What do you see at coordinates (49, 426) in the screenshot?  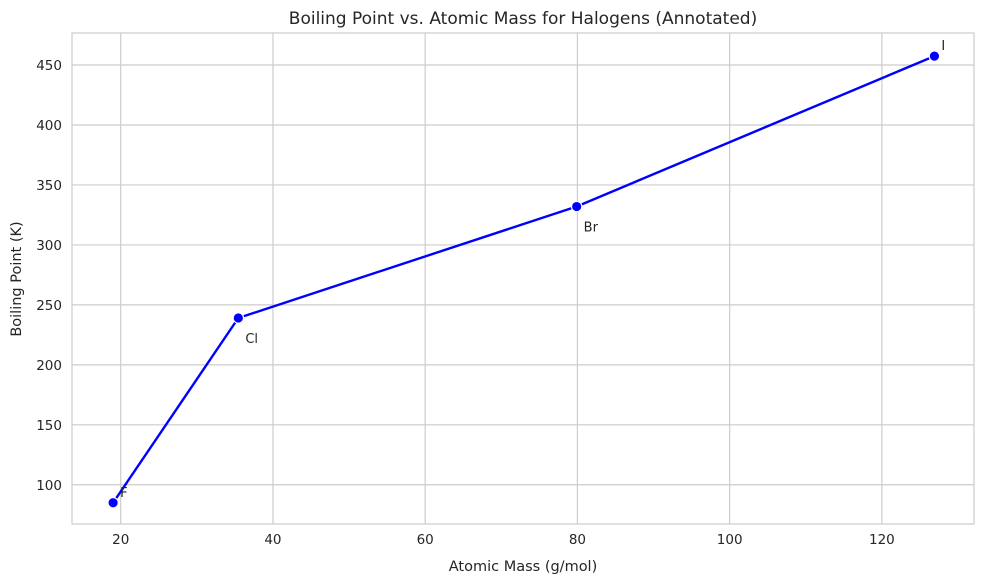 I see `y-tick-label: 150` at bounding box center [49, 426].